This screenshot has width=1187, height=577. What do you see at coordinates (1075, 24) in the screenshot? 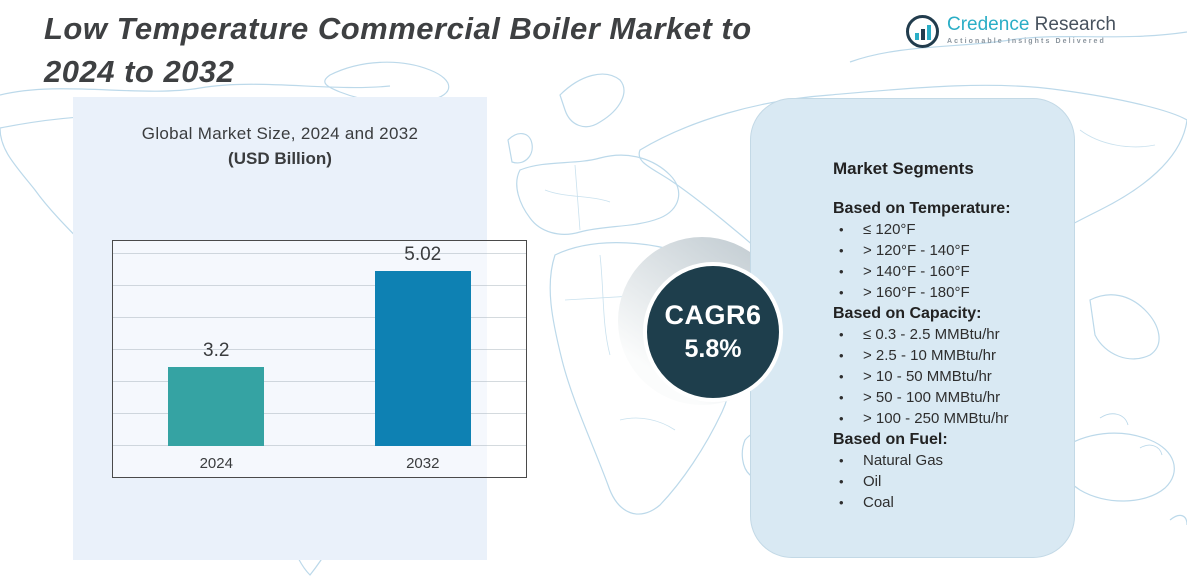
I see `logo-brand-word2: Research` at bounding box center [1075, 24].